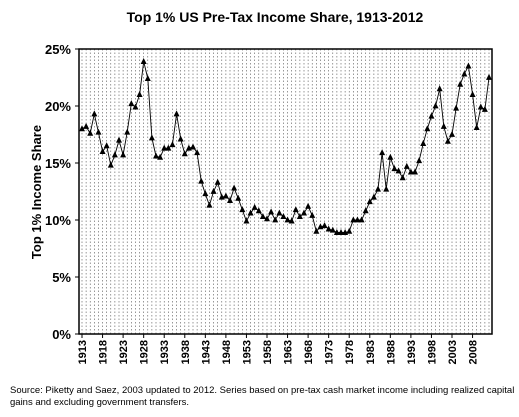 This screenshot has height=417, width=519. What do you see at coordinates (412, 352) in the screenshot?
I see `x-tick-label: 1993` at bounding box center [412, 352].